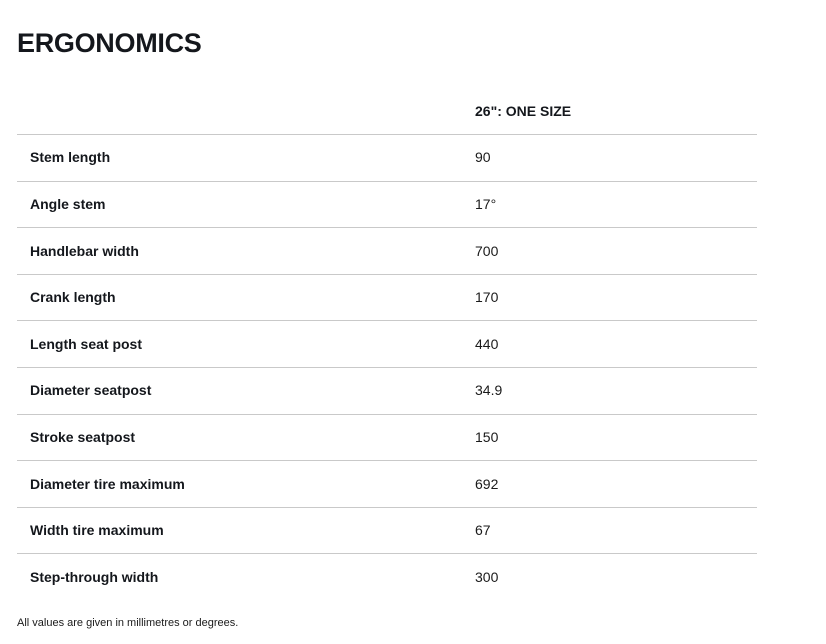 Image resolution: width=826 pixels, height=644 pixels. What do you see at coordinates (483, 157) in the screenshot?
I see `row-value: 90` at bounding box center [483, 157].